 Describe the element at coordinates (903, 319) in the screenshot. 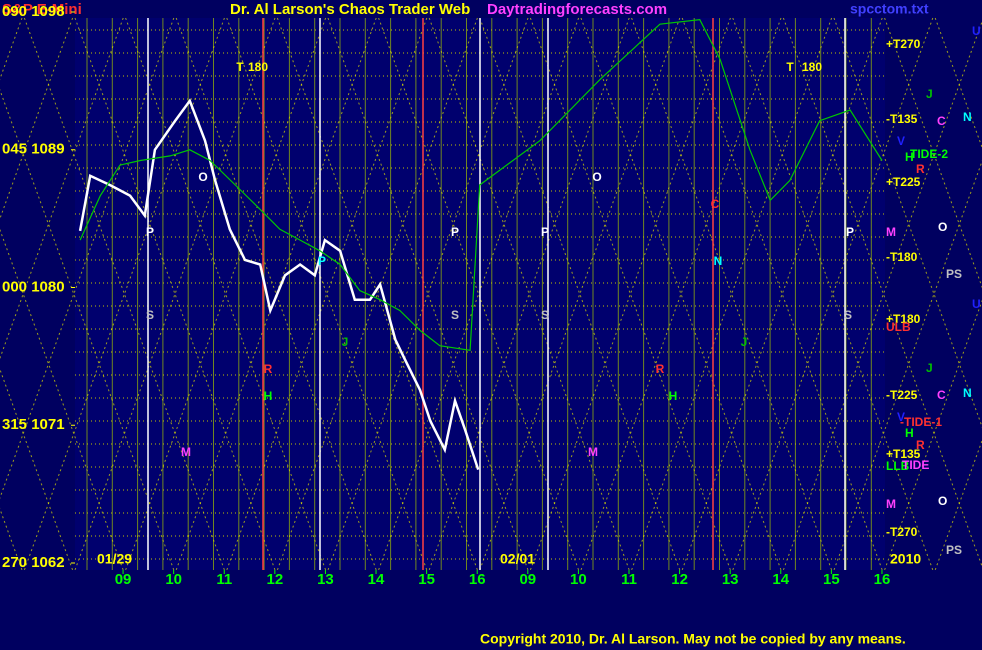

I see `right-label: +T180` at that location.